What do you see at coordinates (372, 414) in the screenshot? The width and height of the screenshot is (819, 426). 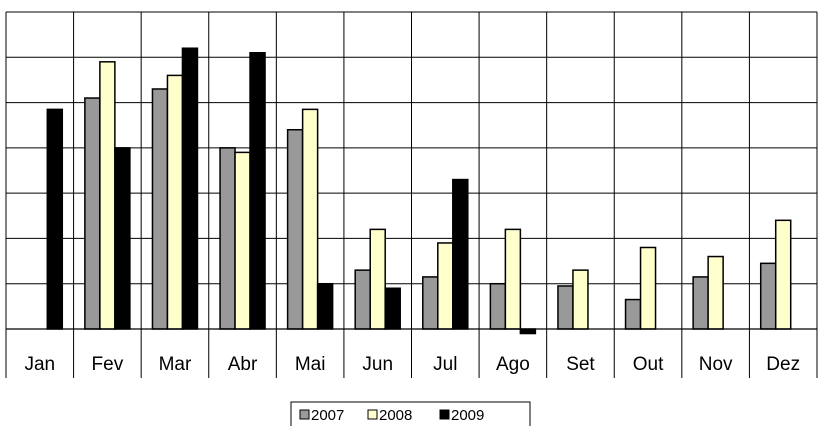 I see `legend-swatch-2008` at bounding box center [372, 414].